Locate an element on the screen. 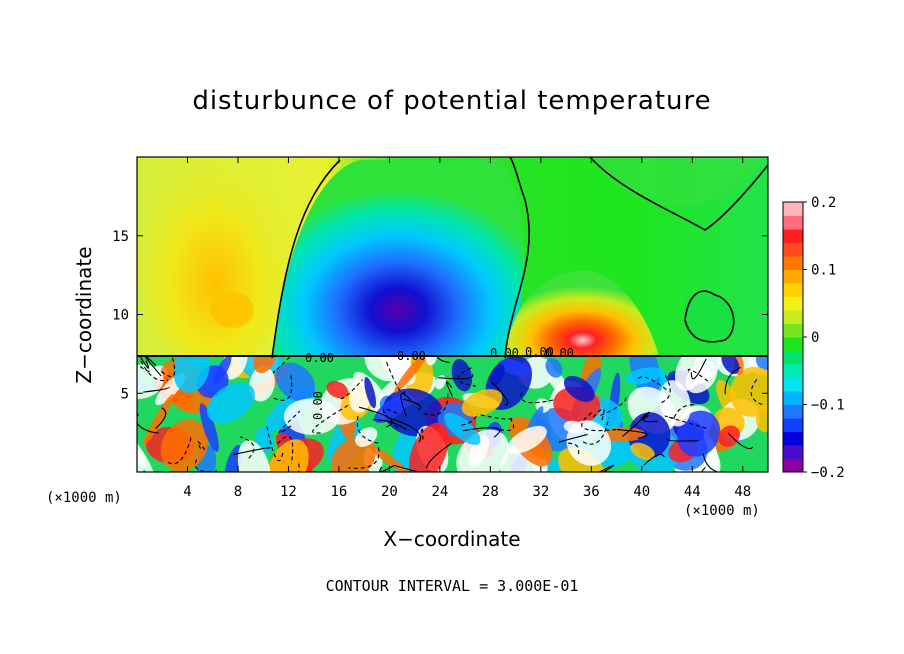  colorbar-tick-label: 0.1 is located at coordinates (823, 271).